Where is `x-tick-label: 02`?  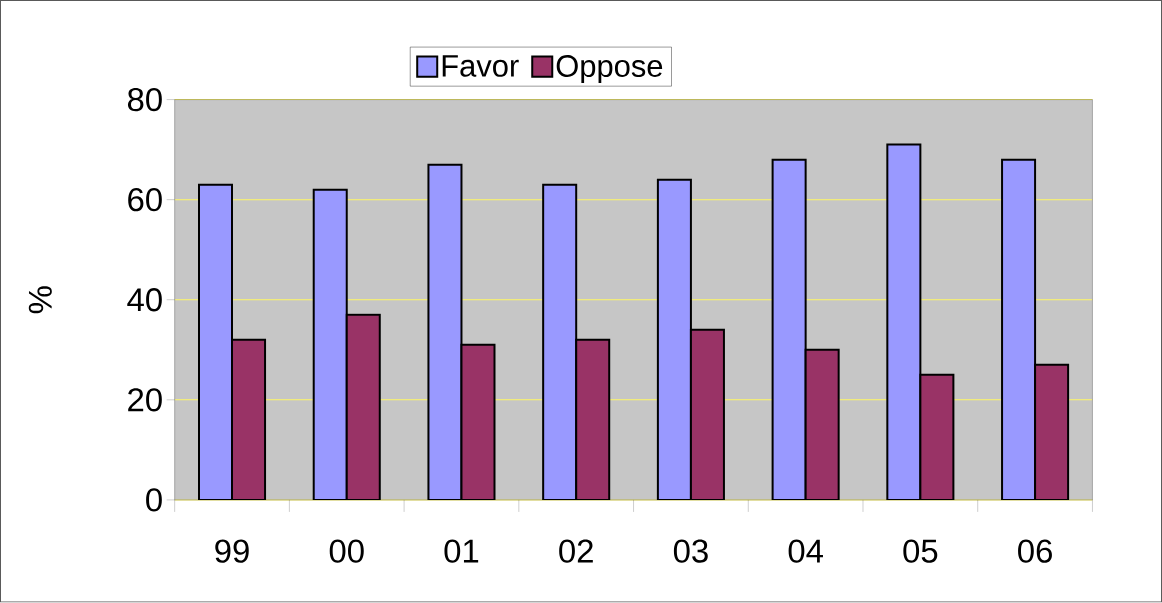 x-tick-label: 02 is located at coordinates (576, 551).